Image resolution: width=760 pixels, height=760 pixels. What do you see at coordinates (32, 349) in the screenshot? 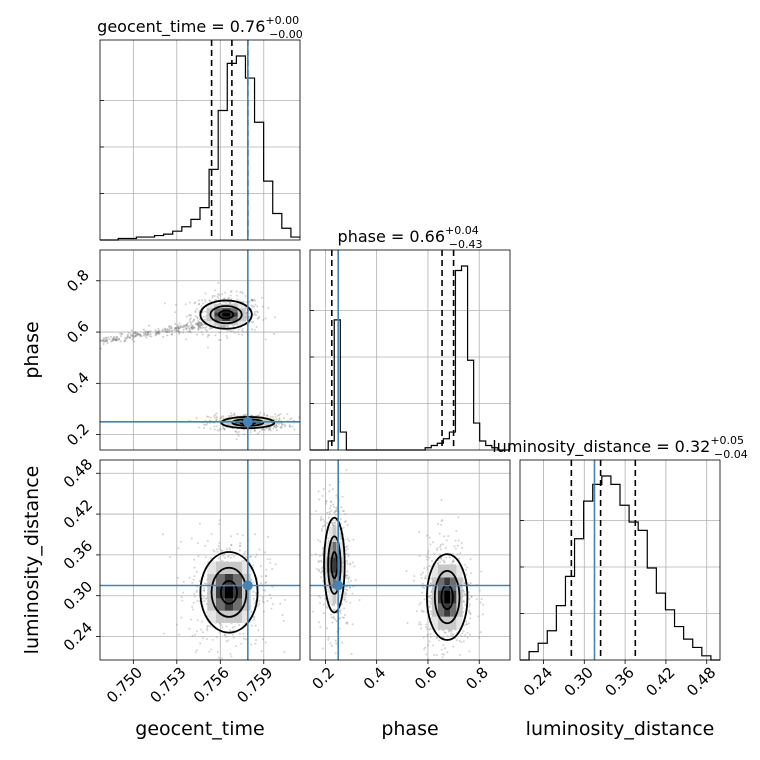
I see `y-axis-label-phase: phase` at bounding box center [32, 349].